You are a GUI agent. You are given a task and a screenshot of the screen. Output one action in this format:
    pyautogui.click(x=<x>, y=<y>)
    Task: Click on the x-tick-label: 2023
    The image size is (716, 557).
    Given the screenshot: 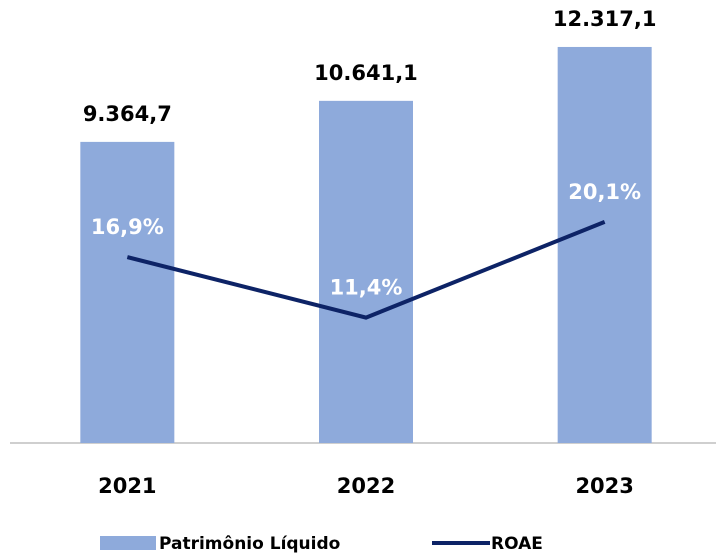 What is the action you would take?
    pyautogui.click(x=604, y=486)
    